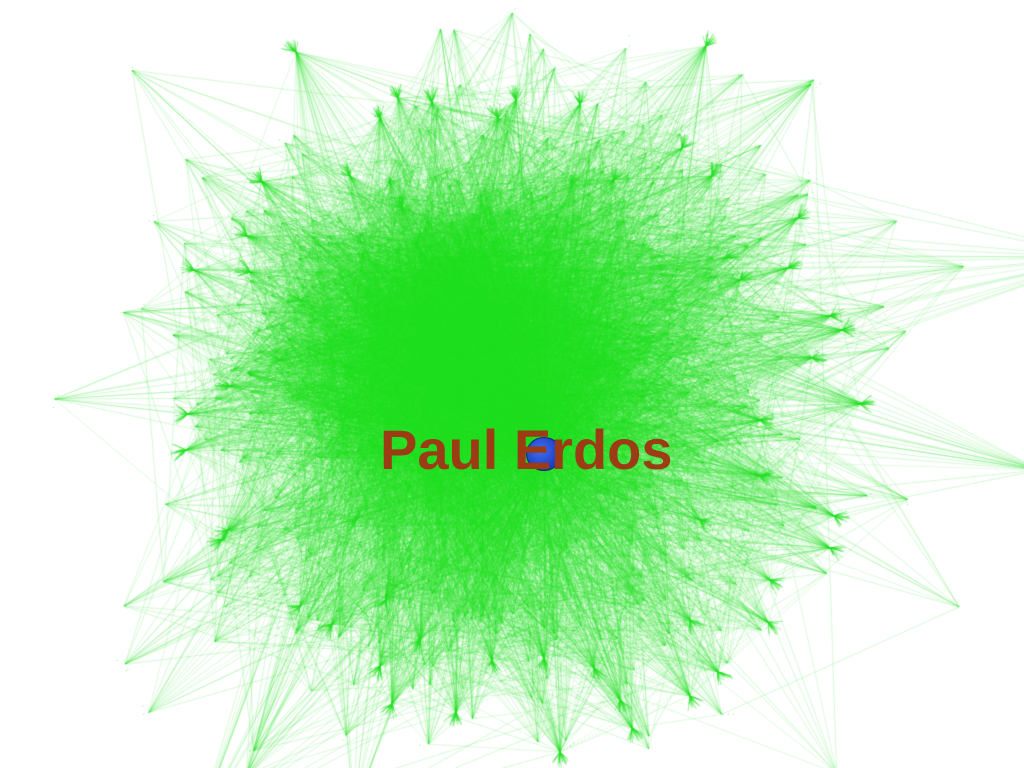 The image size is (1024, 768). I want to click on hub-label: Paul Erdos, so click(526, 449).